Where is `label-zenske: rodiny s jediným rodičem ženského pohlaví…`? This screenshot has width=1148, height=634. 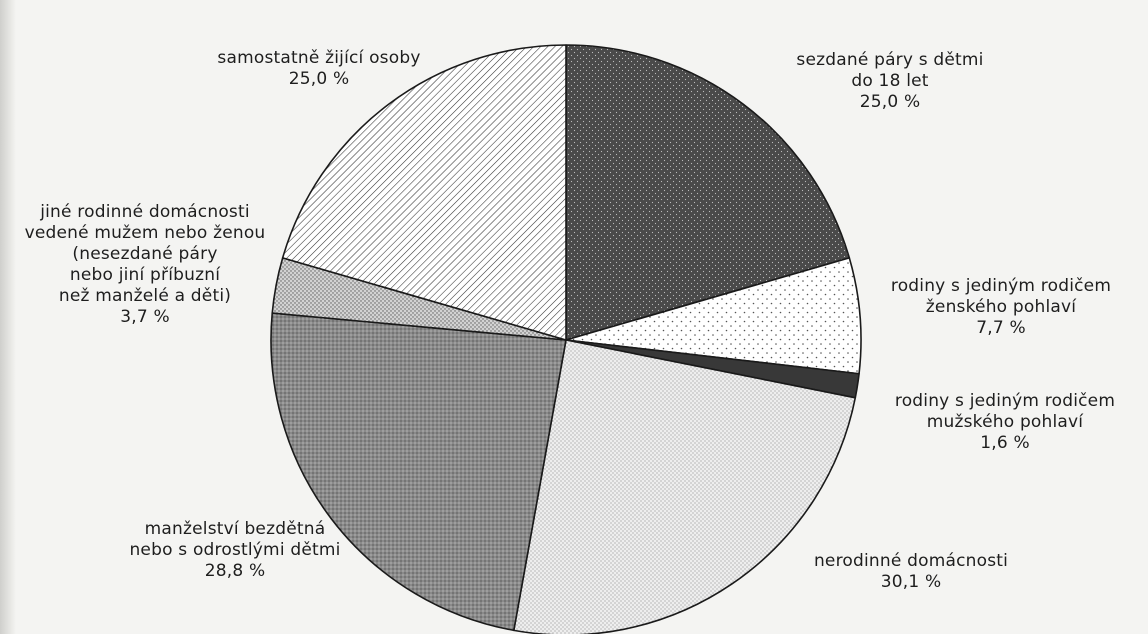 label-zenske: rodiny s jediným rodičem ženského pohlaví… is located at coordinates (1001, 307).